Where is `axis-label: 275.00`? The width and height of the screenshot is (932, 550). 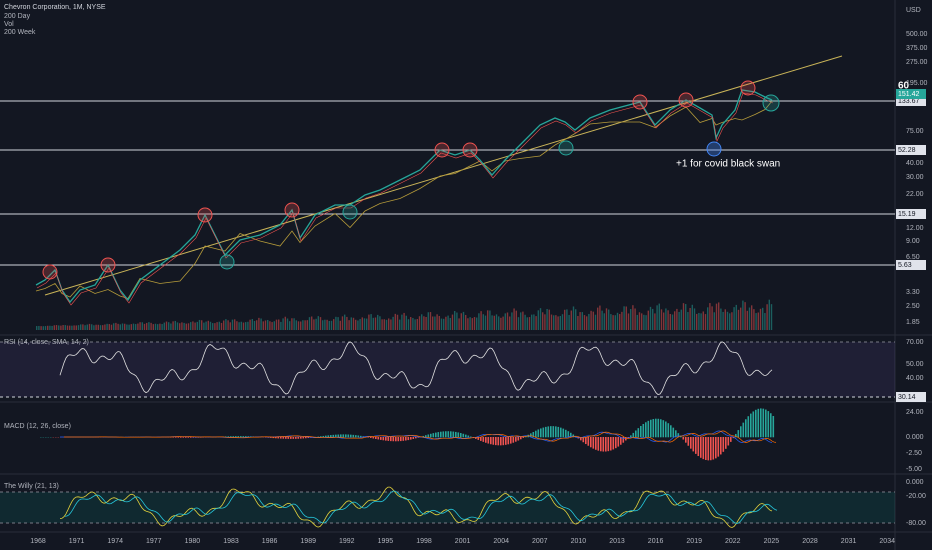
axis-label: 275.00 is located at coordinates (917, 62).